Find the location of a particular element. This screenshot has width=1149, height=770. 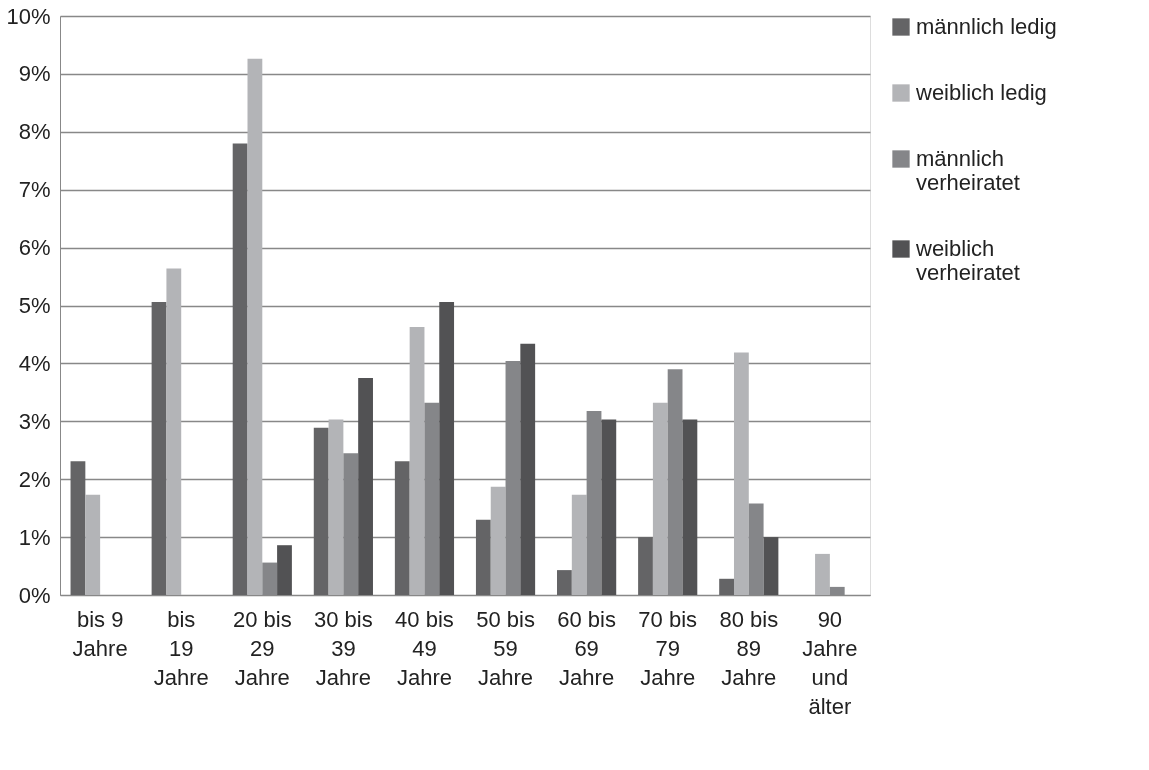

y-tick-label: 4% is located at coordinates (34, 363).